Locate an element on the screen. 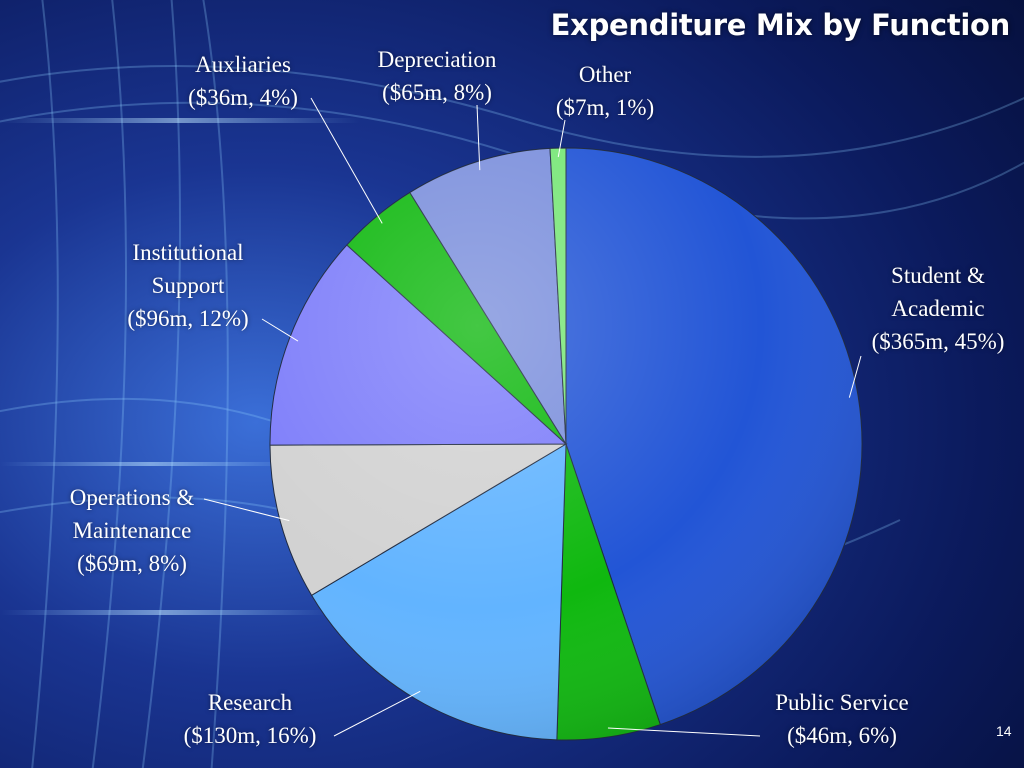 Image resolution: width=1024 pixels, height=768 pixels. leader-line-institutional-support is located at coordinates (280, 330).